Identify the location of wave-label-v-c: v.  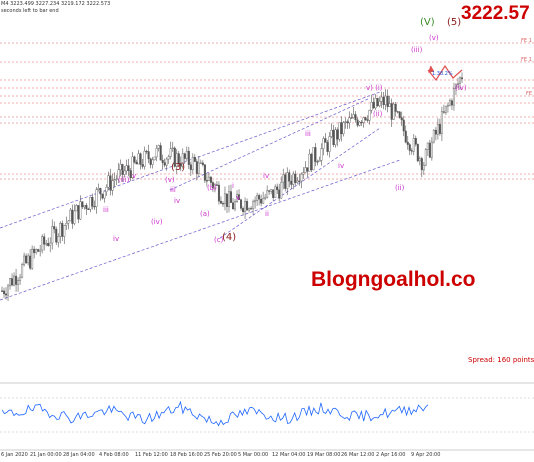
(238, 198).